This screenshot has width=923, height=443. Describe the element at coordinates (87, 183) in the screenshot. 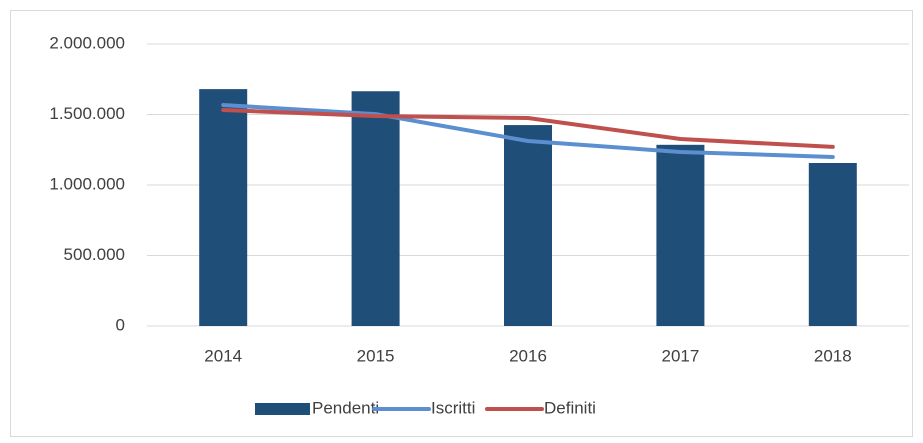

I see `y-tick-label: 1.000.000` at that location.